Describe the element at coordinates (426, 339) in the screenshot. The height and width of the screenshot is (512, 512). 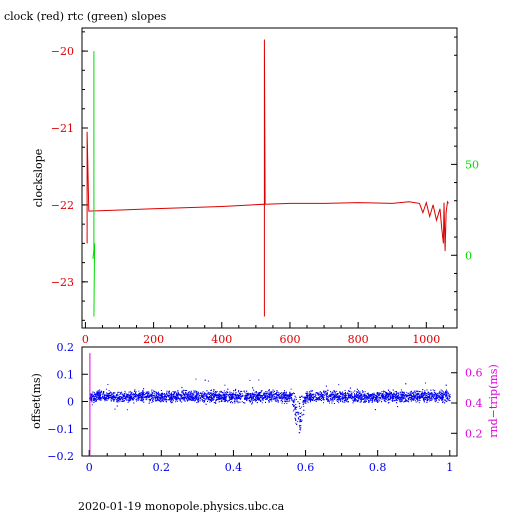
I see `top-x-tick-label: 1000` at that location.